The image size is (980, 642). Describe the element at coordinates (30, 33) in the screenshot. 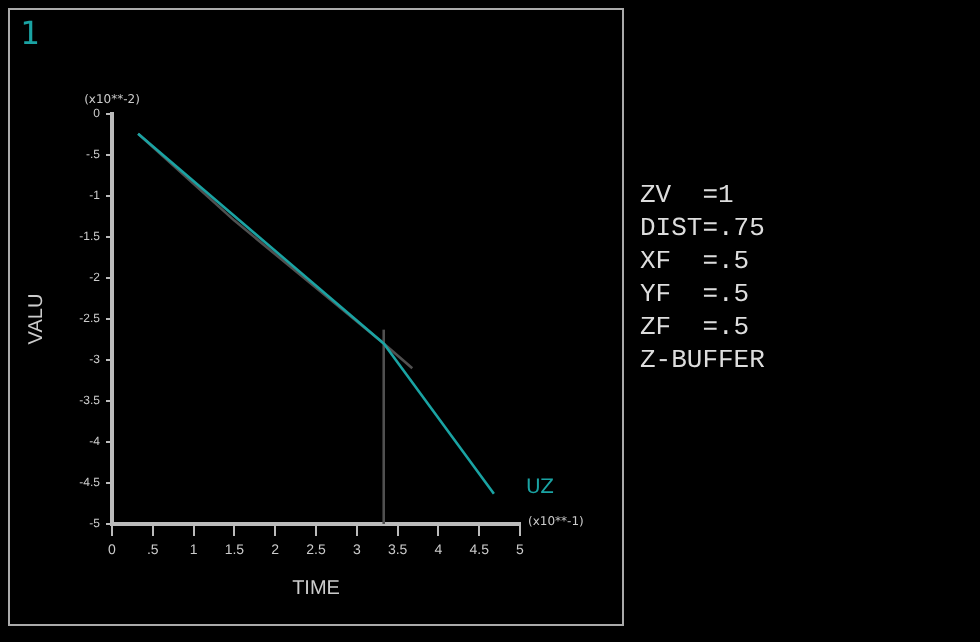

I see `text: 1` at that location.